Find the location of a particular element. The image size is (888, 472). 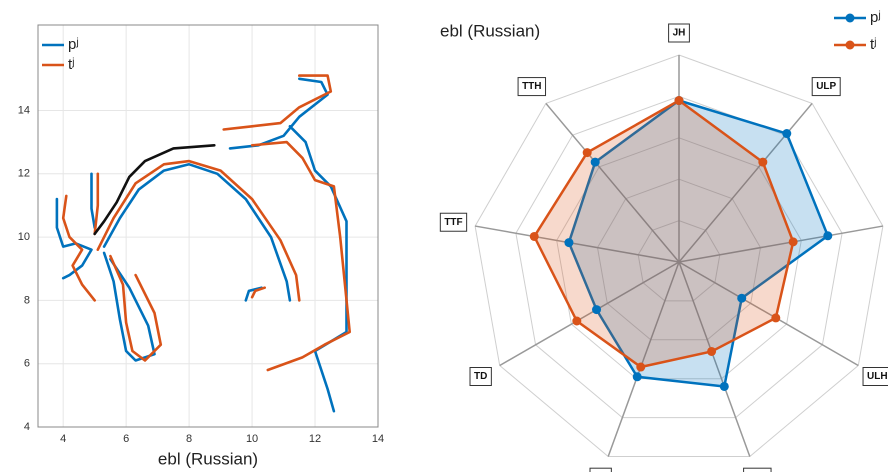

x-tick-label: 8 is located at coordinates (189, 439).